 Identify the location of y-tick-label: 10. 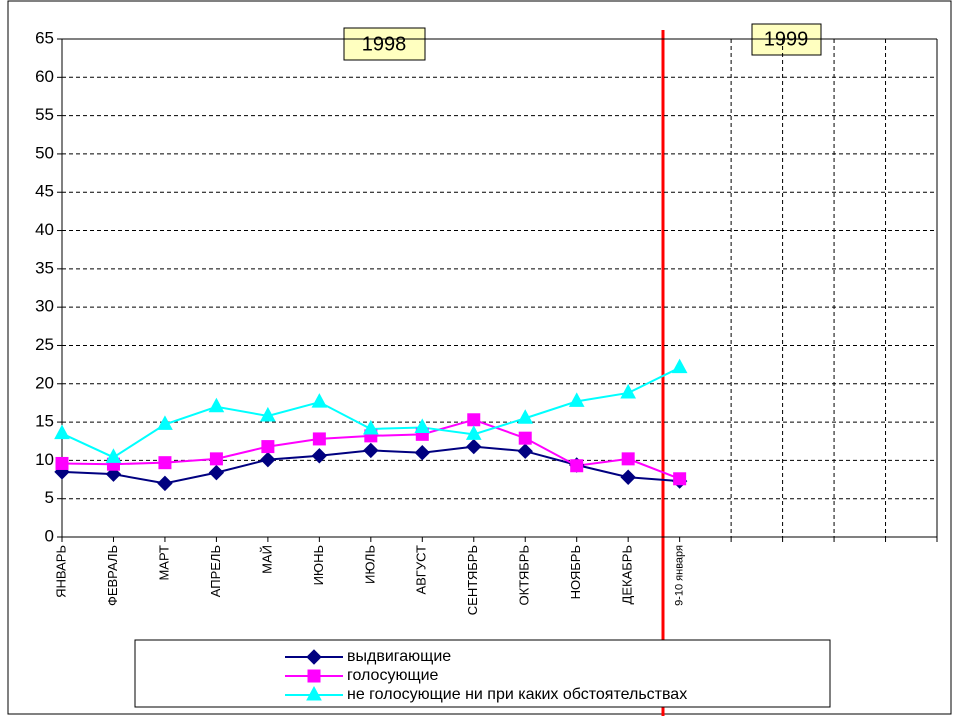
(44, 459).